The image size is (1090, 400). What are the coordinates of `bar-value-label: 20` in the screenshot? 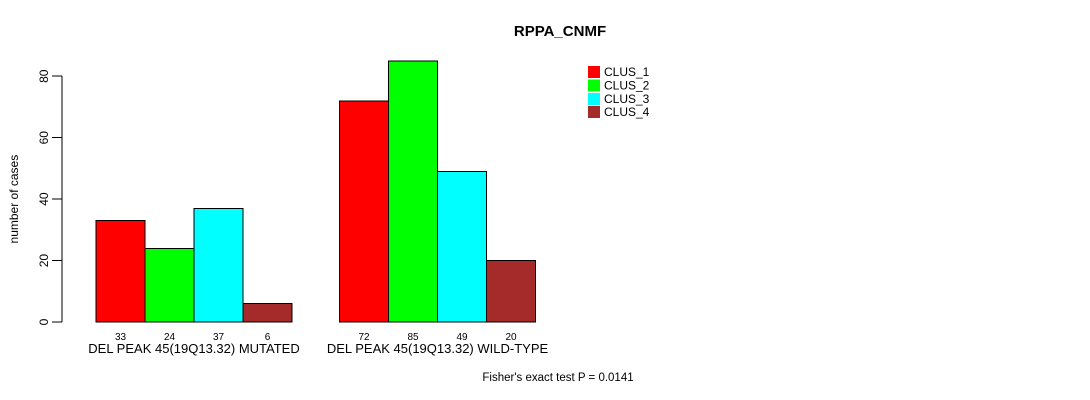 It's located at (511, 337).